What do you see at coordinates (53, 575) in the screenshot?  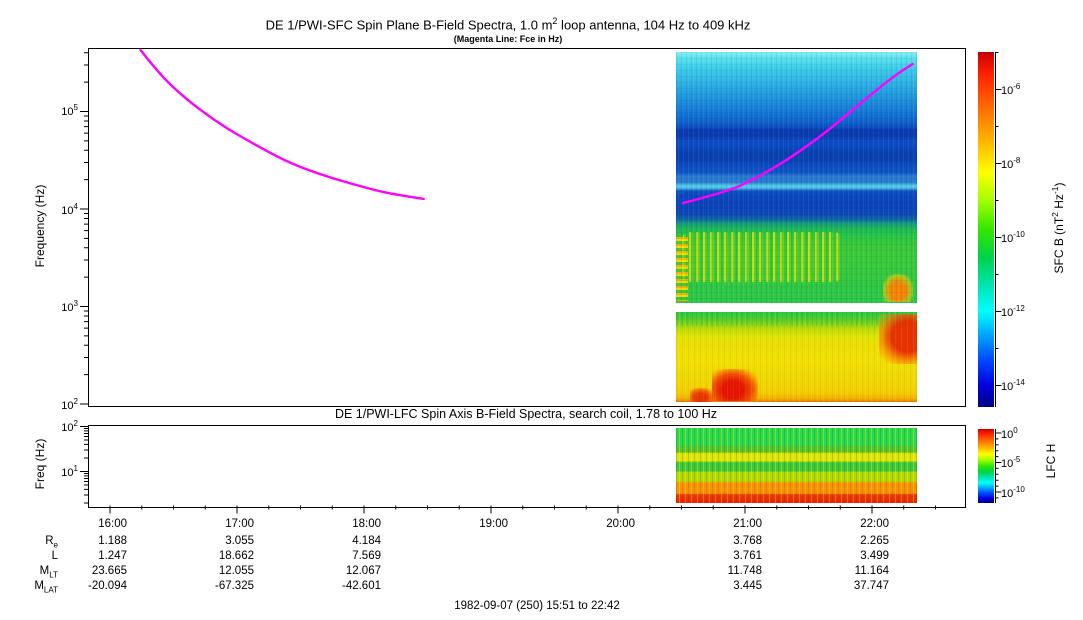 I see `row-label-sub: LT` at bounding box center [53, 575].